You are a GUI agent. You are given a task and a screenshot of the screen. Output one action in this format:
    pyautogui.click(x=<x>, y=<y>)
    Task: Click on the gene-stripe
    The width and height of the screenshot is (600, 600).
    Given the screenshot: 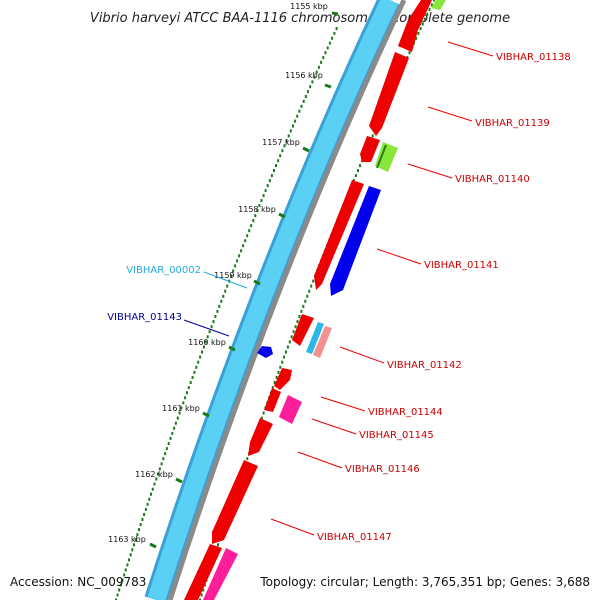 What is the action you would take?
    pyautogui.click(x=381, y=156)
    